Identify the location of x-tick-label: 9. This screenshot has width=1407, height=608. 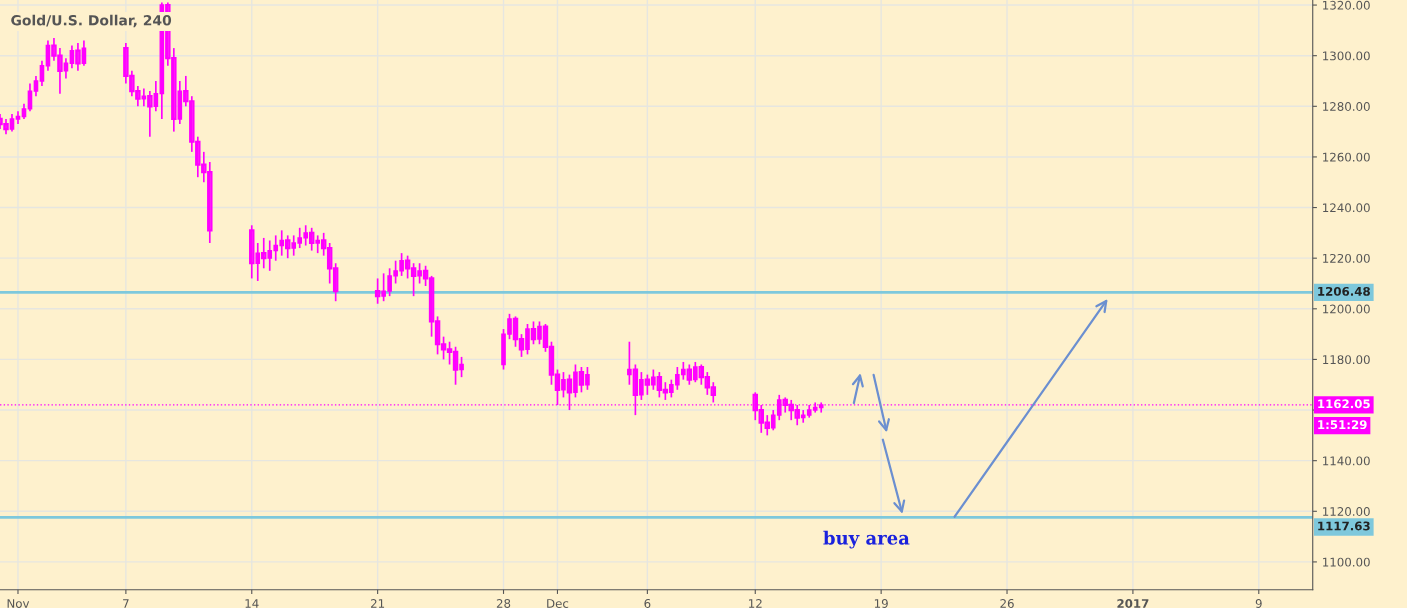
(1258, 603).